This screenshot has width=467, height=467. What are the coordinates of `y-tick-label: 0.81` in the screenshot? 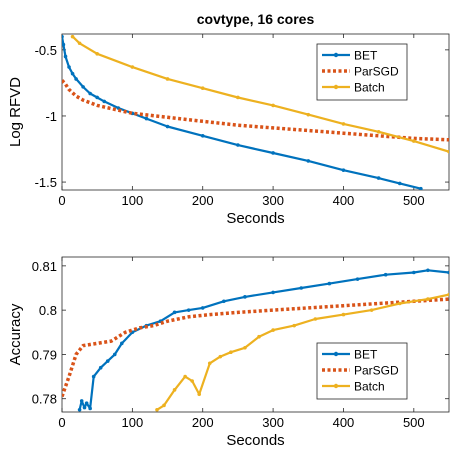 It's located at (44, 266).